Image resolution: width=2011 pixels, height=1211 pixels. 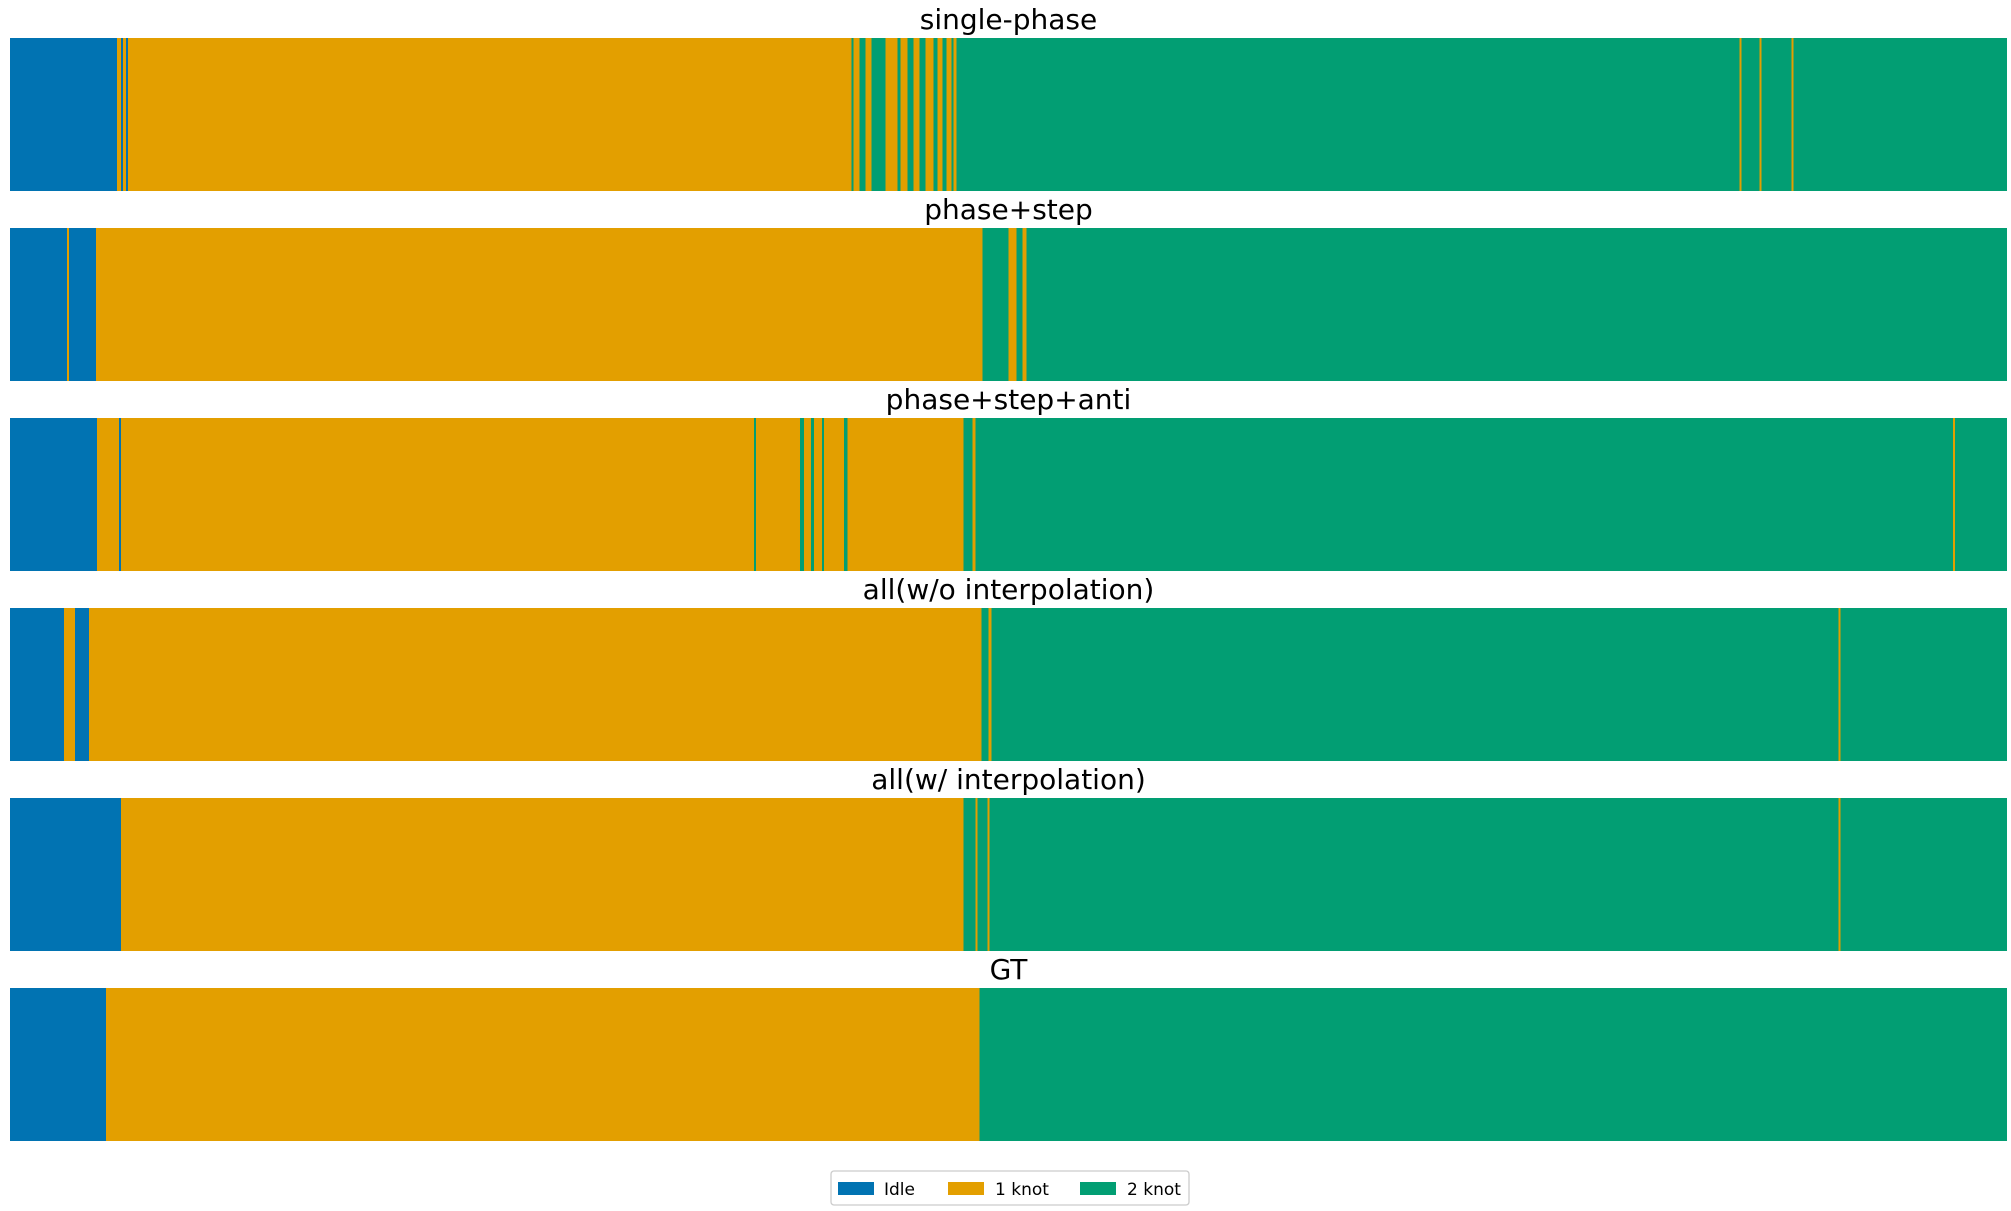 What do you see at coordinates (1098, 1188) in the screenshot?
I see `legend-swatch-2-knot` at bounding box center [1098, 1188].